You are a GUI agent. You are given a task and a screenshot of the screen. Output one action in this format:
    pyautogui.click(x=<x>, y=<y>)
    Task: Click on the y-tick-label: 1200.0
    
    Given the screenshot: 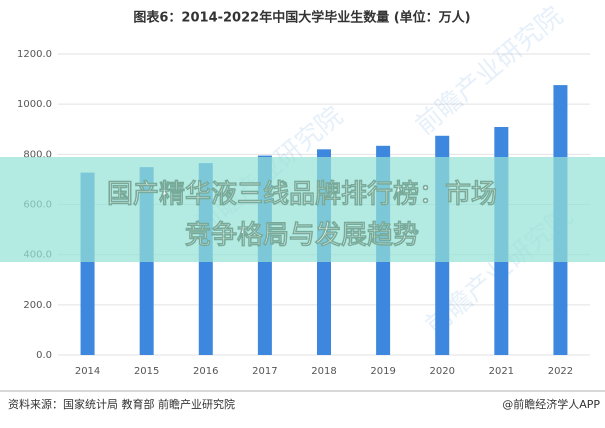 What is the action you would take?
    pyautogui.click(x=34, y=54)
    